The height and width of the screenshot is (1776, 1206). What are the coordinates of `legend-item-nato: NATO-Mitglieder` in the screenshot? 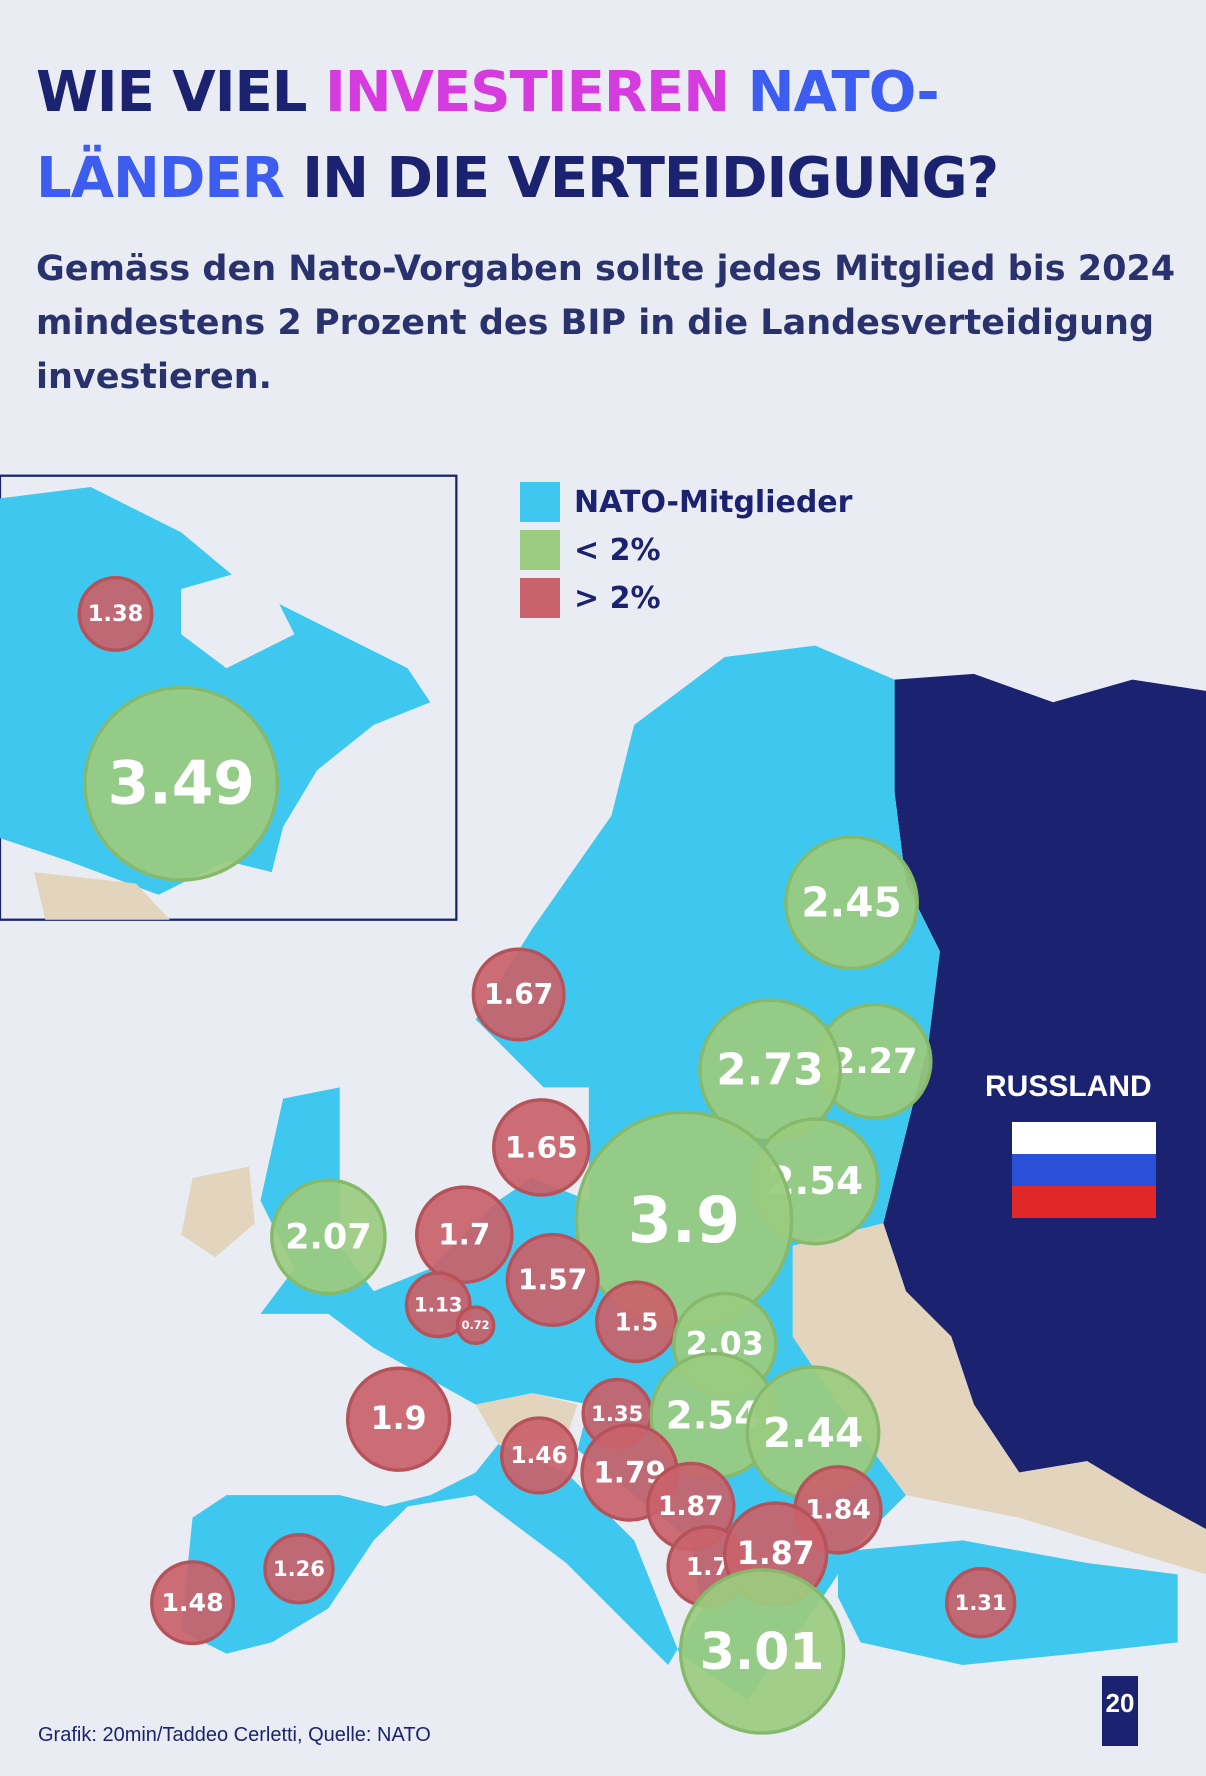 It's located at (686, 502).